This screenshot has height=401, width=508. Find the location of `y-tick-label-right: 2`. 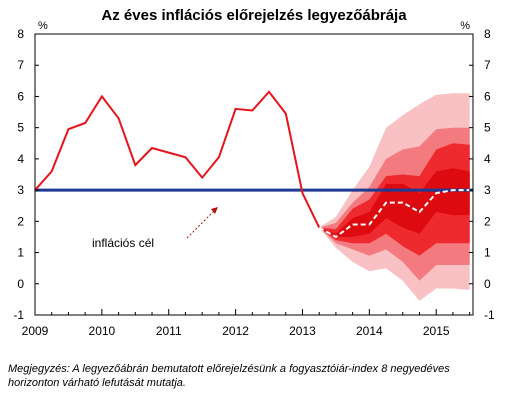

y-tick-label-right: 2 is located at coordinates (487, 221).